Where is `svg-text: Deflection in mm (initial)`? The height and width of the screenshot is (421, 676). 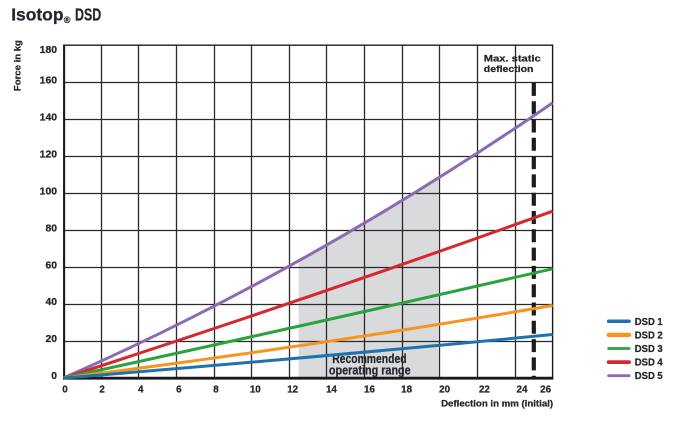 svg-text: Deflection in mm (initial) is located at coordinates (497, 403).